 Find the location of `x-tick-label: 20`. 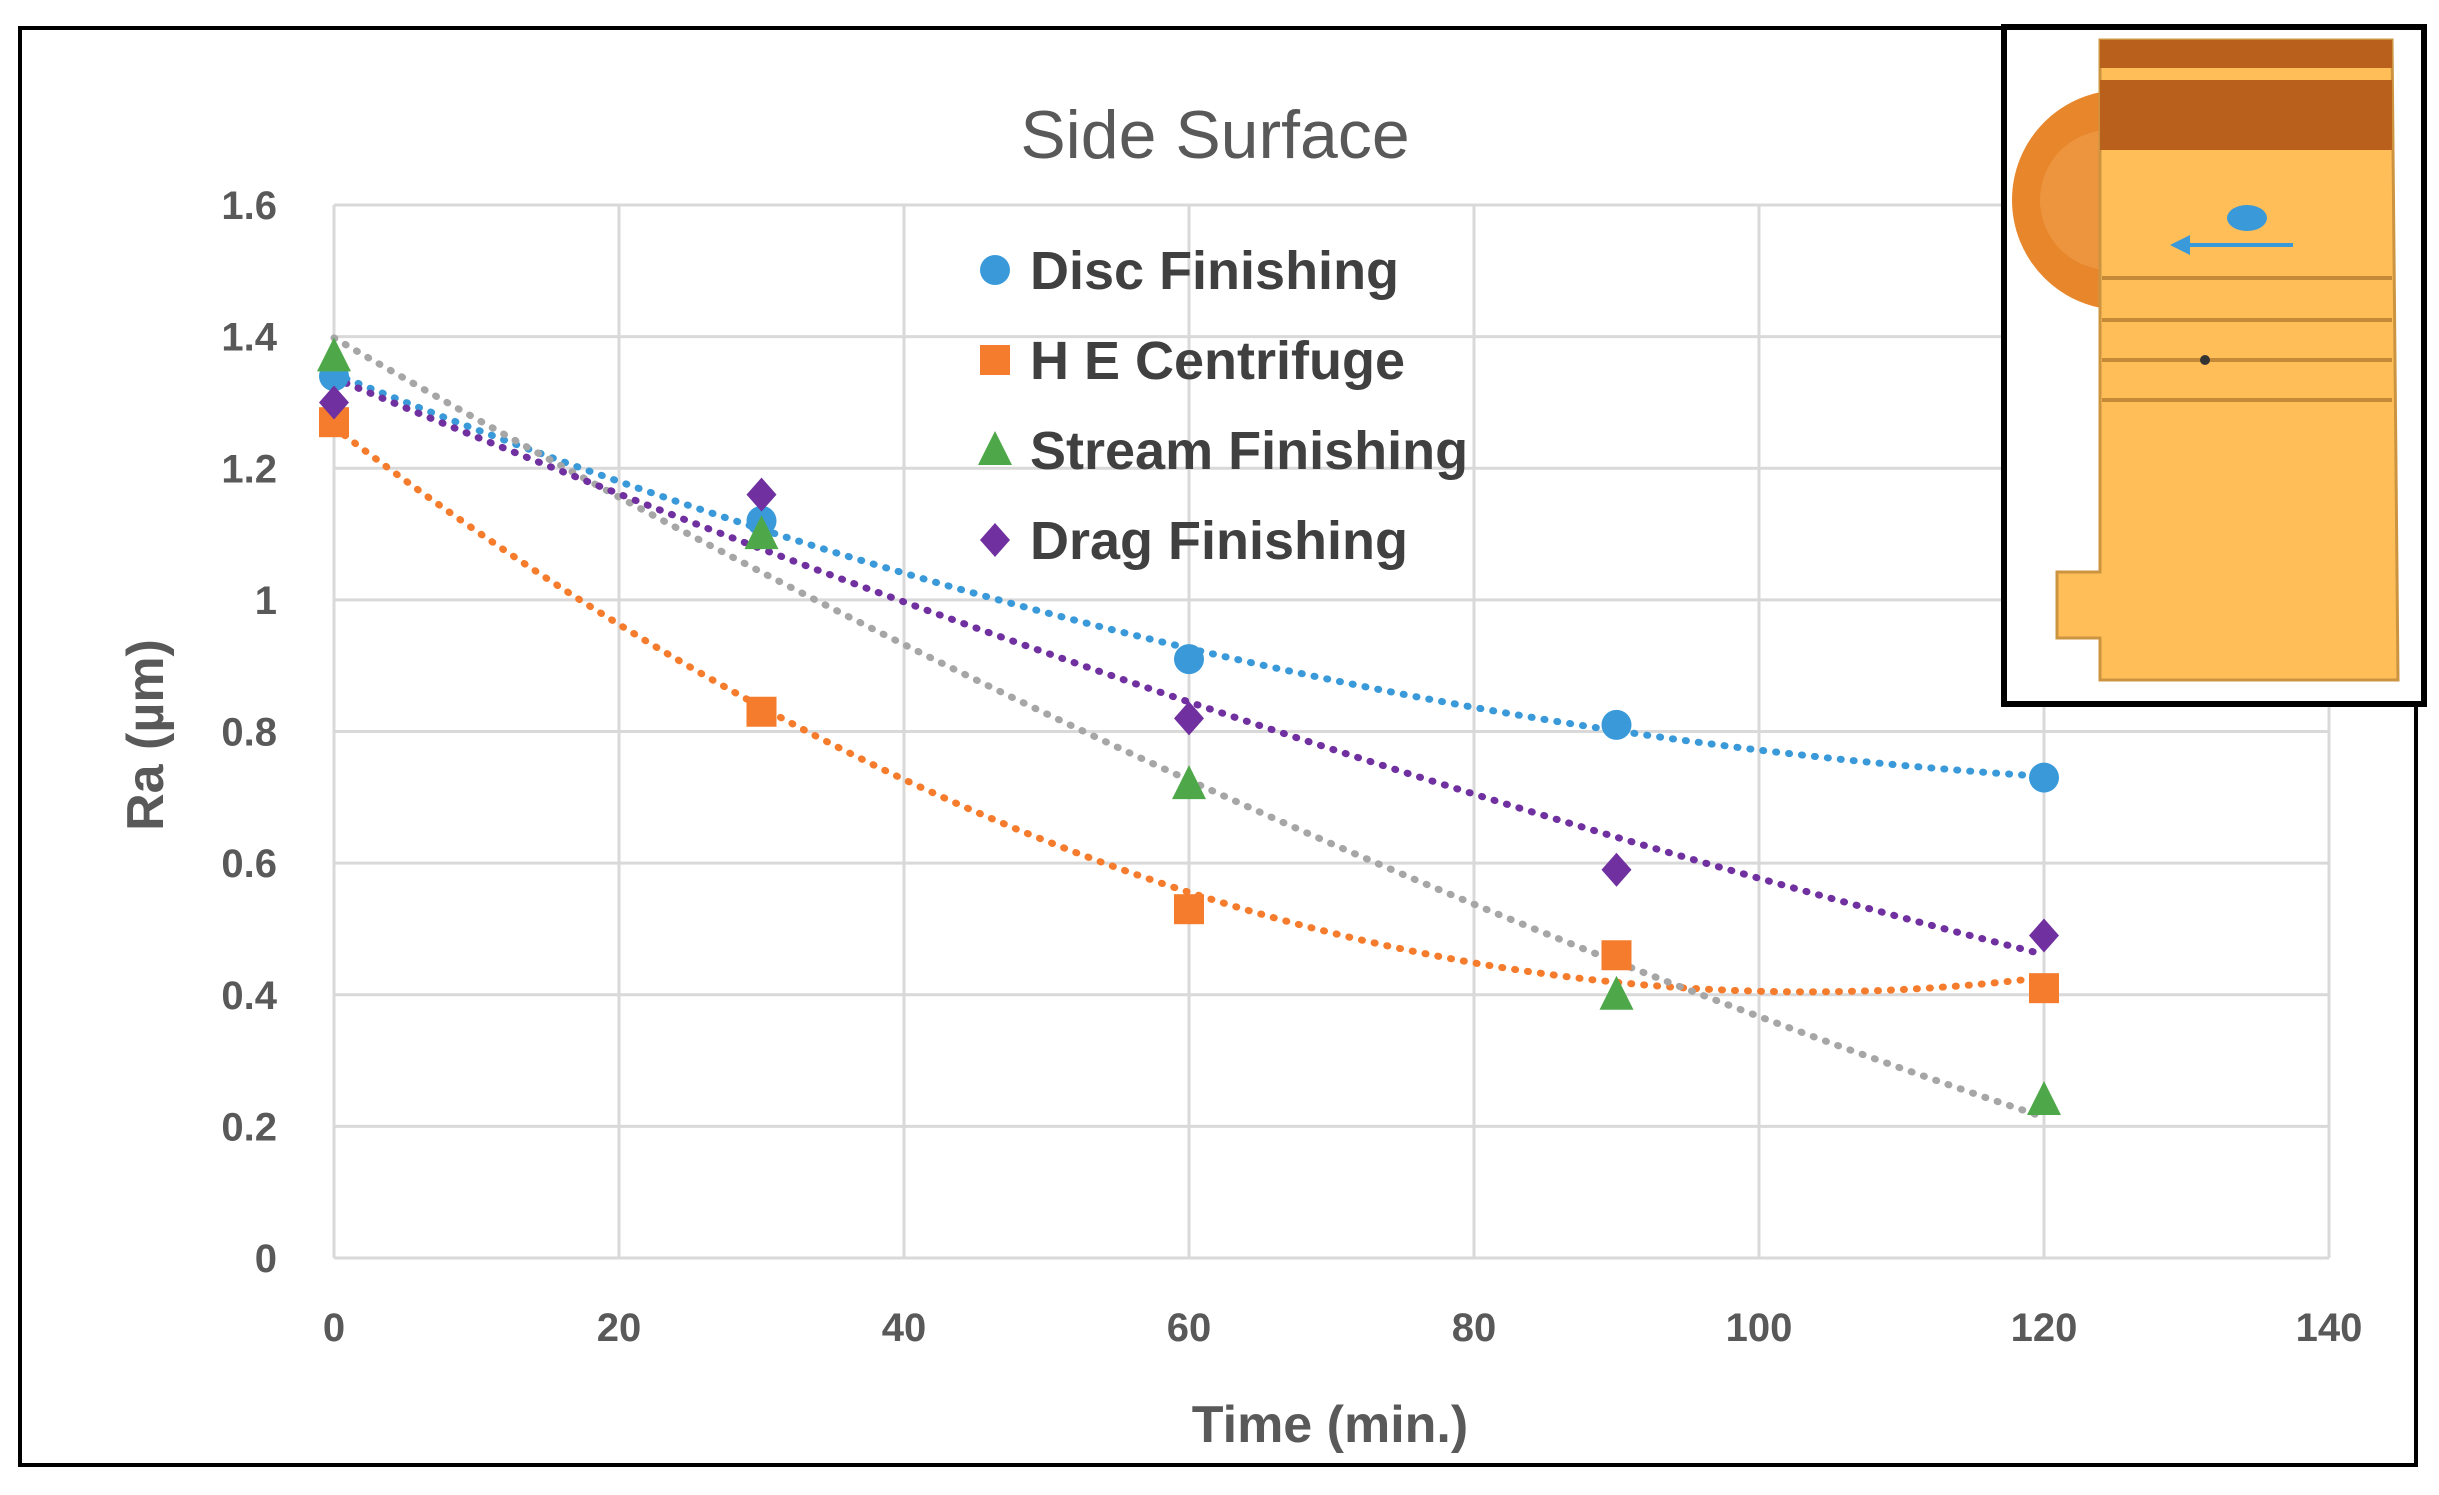

x-tick-label: 20 is located at coordinates (619, 1328).